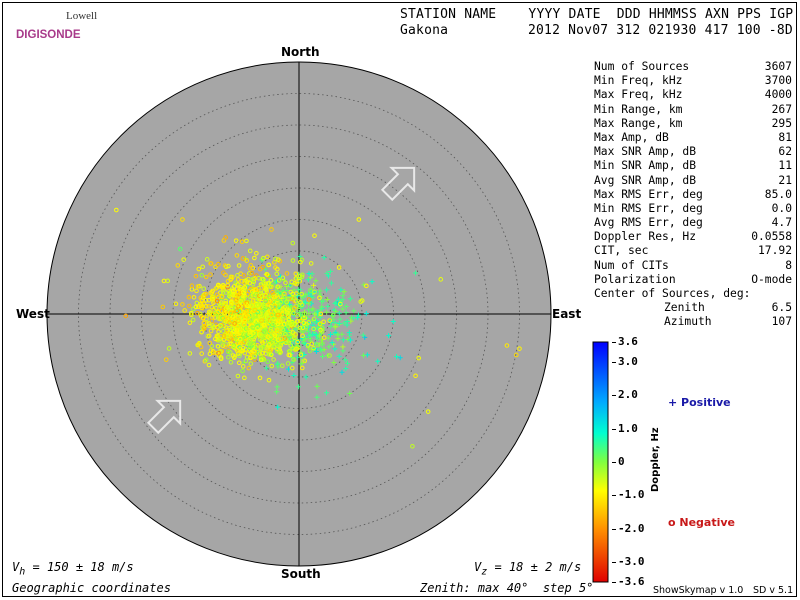 This screenshot has width=800, height=600. What do you see at coordinates (567, 314) in the screenshot?
I see `direction-east: East` at bounding box center [567, 314].